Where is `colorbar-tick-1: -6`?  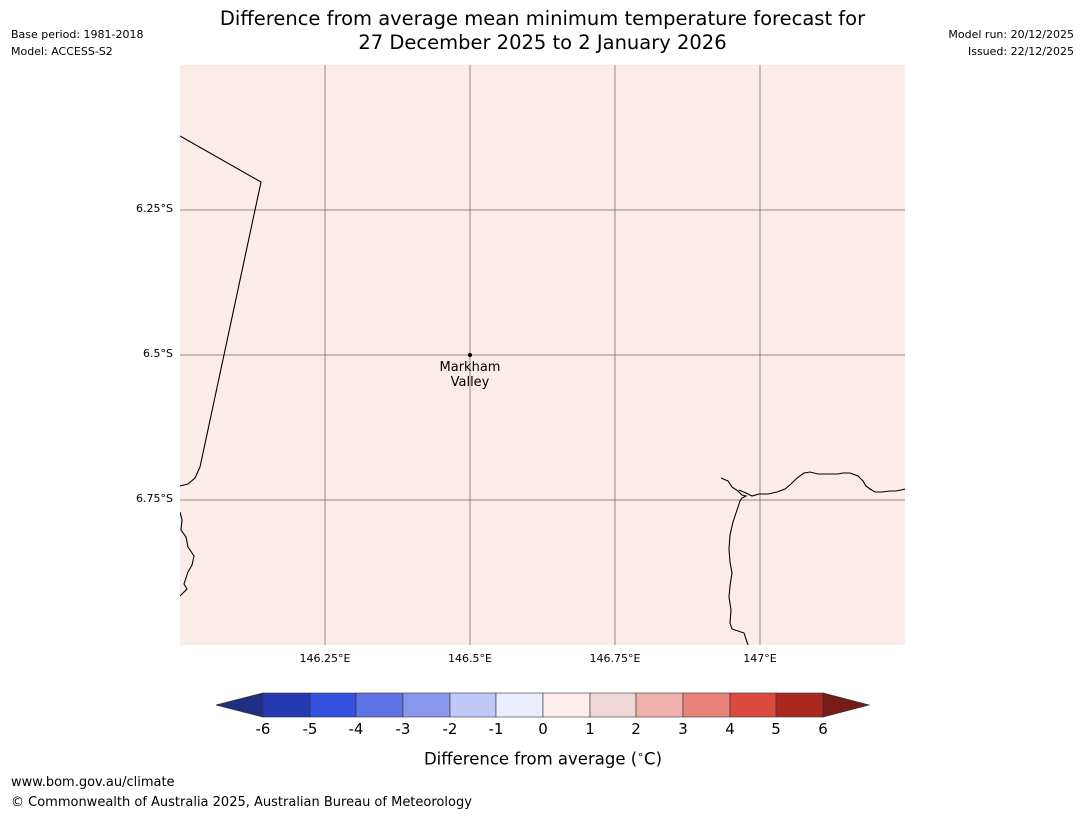
colorbar-tick-1: -6 is located at coordinates (263, 729).